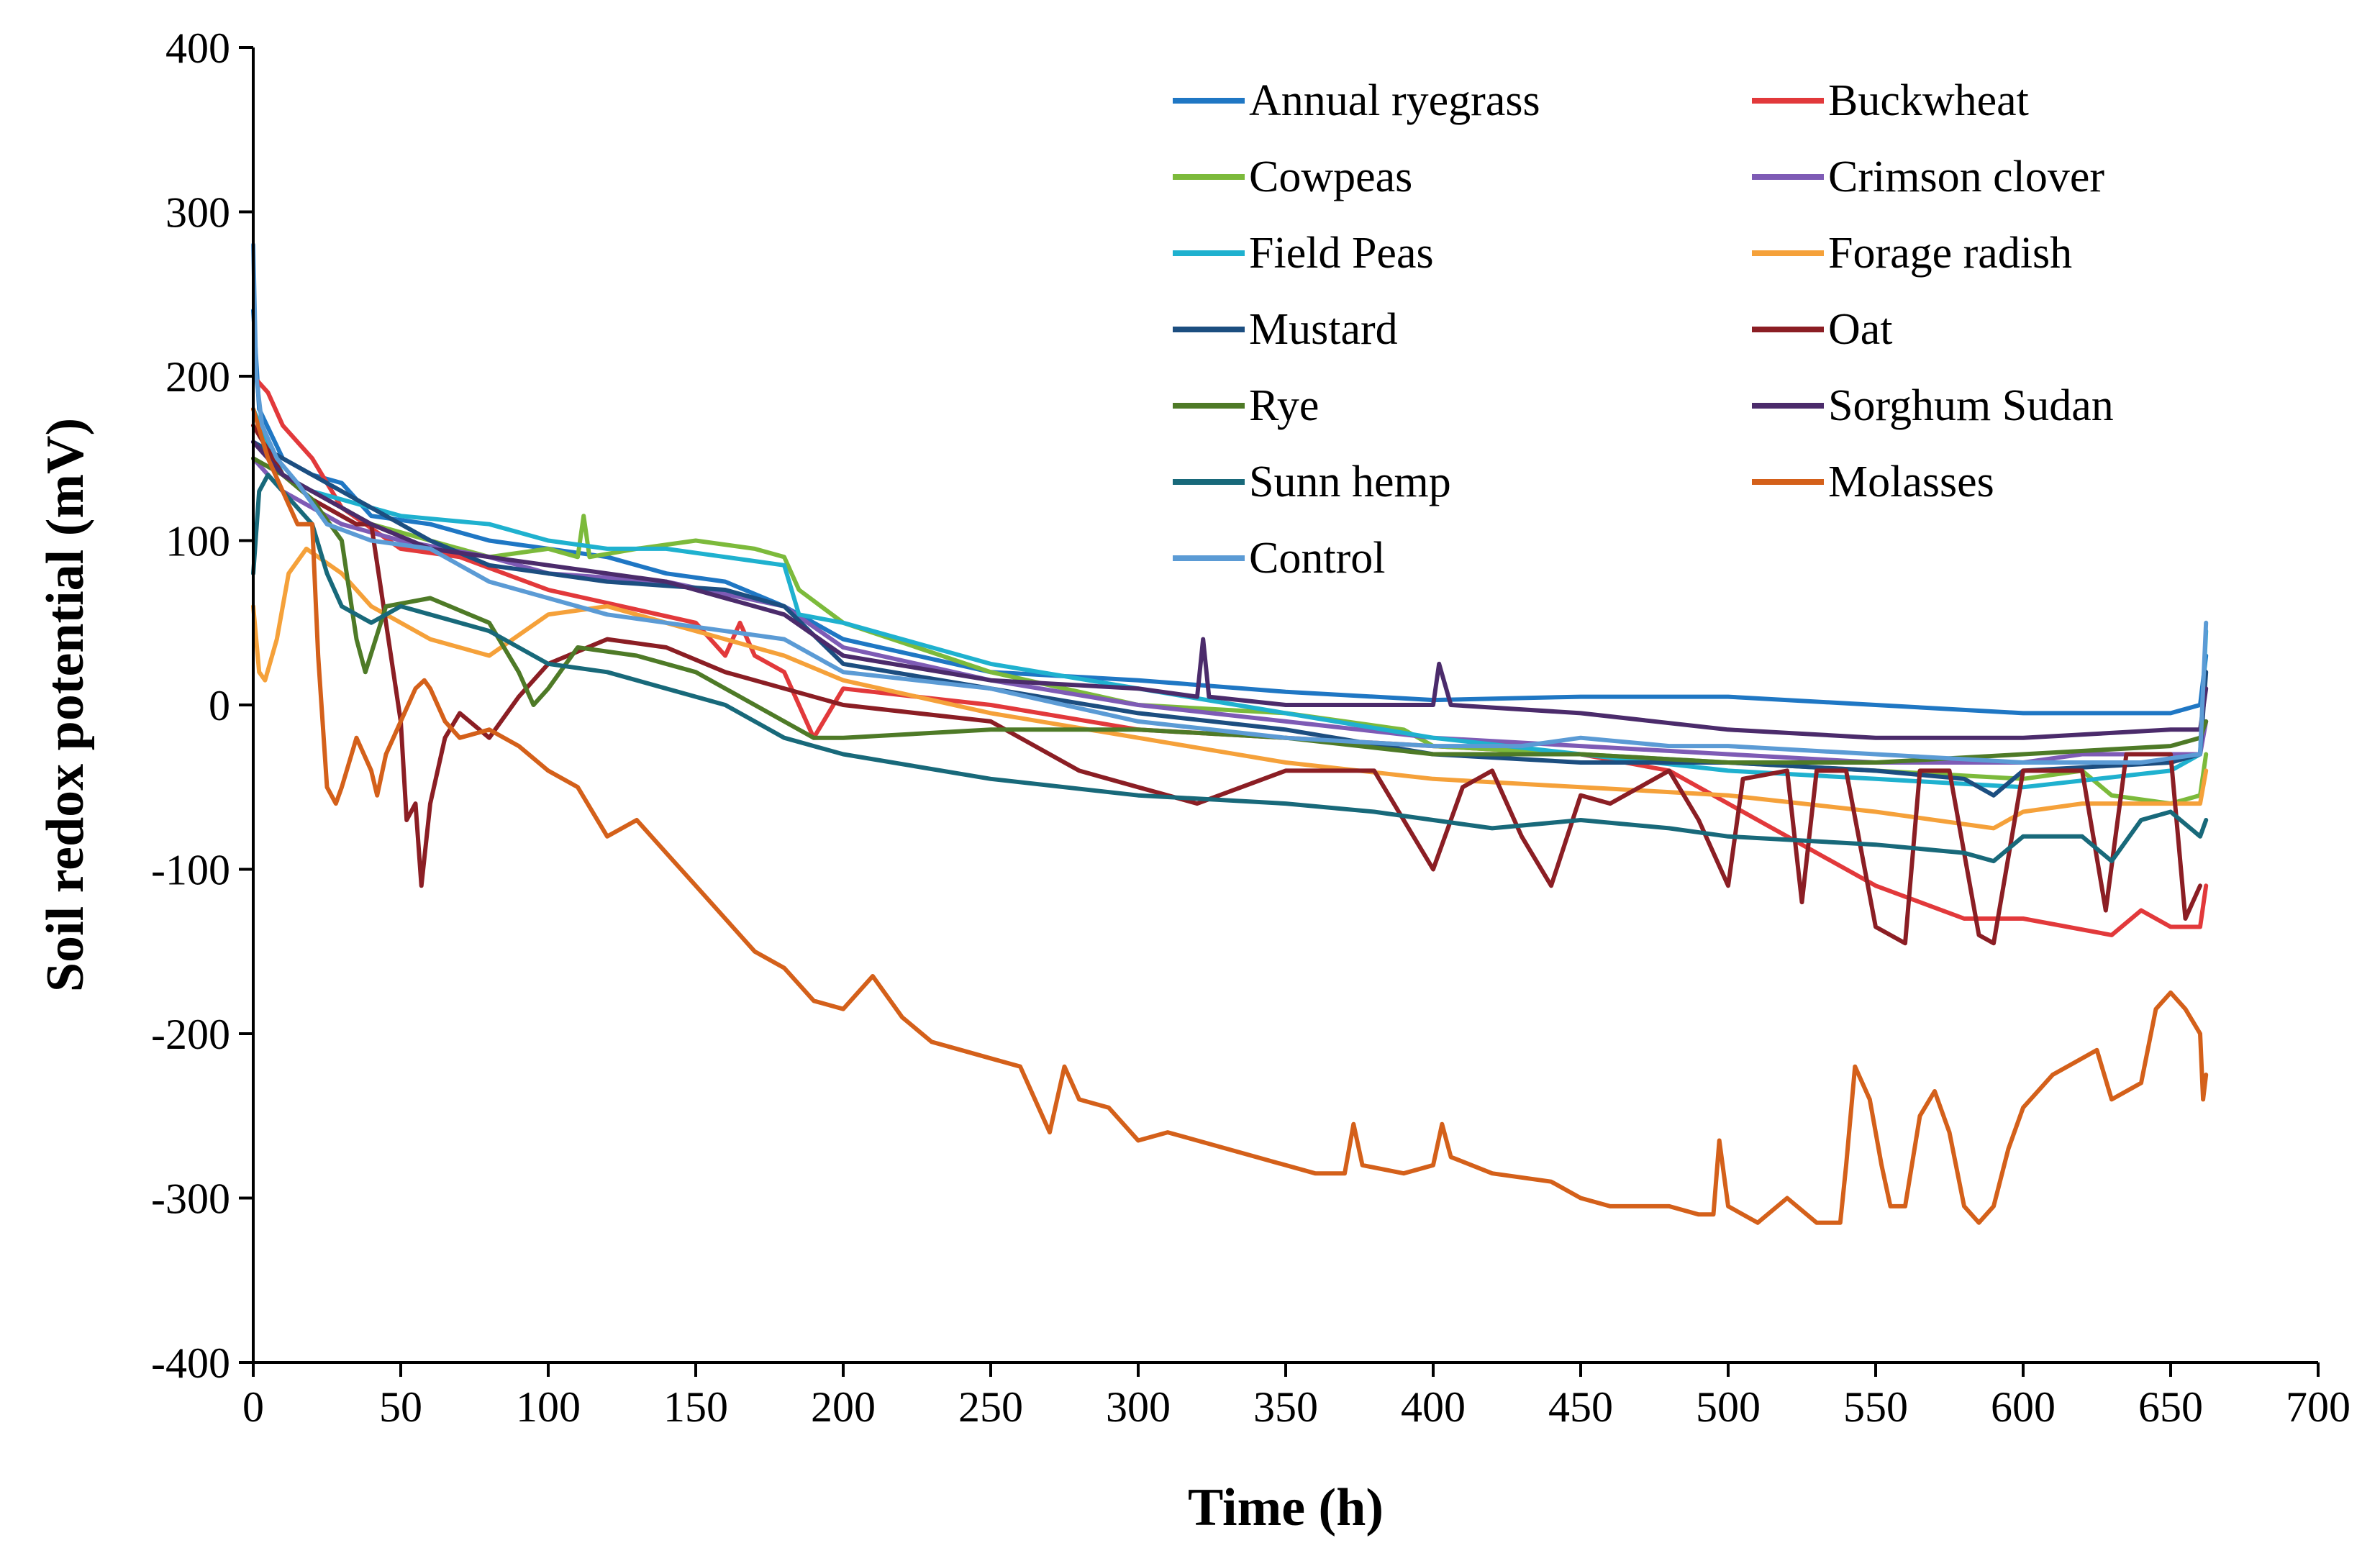 The height and width of the screenshot is (1566, 2380). What do you see at coordinates (190, 1363) in the screenshot?
I see `y-tick-label: -400` at bounding box center [190, 1363].